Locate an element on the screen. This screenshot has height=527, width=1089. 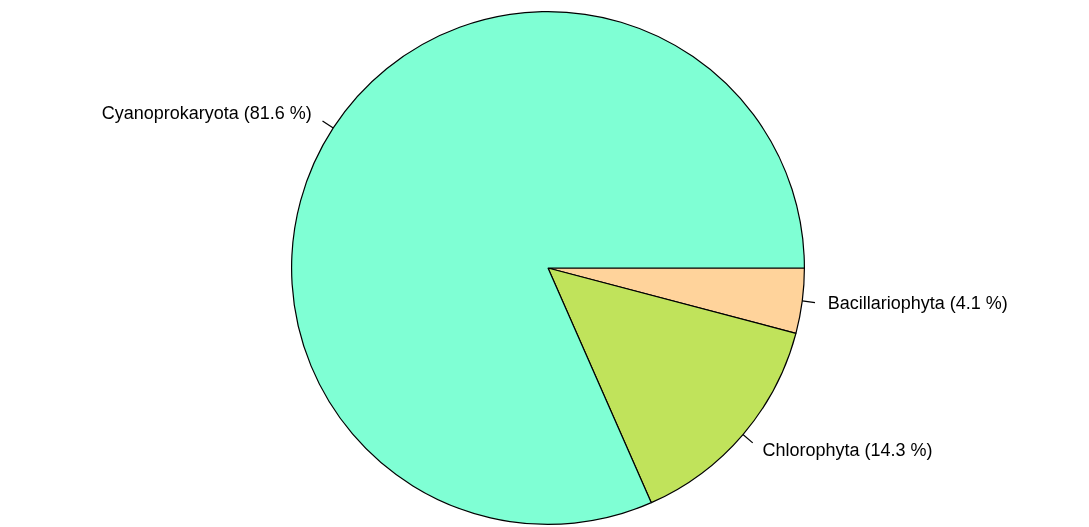
slice-label: Chlorophyta (14.3 %) is located at coordinates (847, 450).